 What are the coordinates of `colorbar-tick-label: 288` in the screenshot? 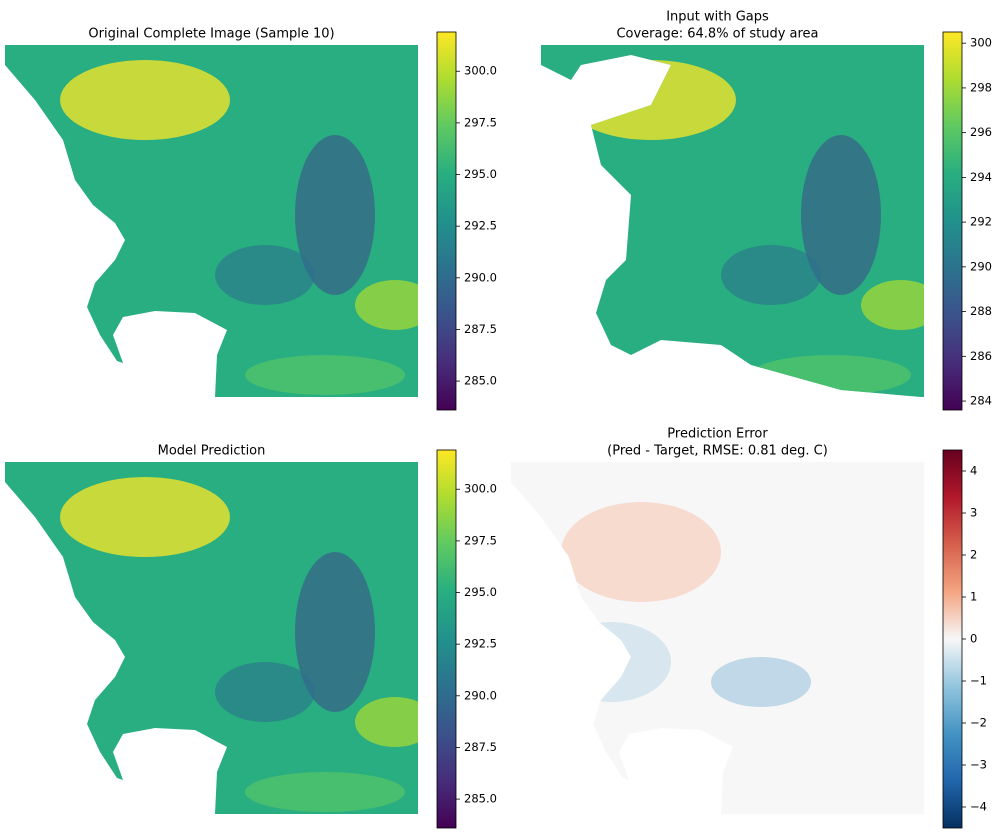 It's located at (981, 311).